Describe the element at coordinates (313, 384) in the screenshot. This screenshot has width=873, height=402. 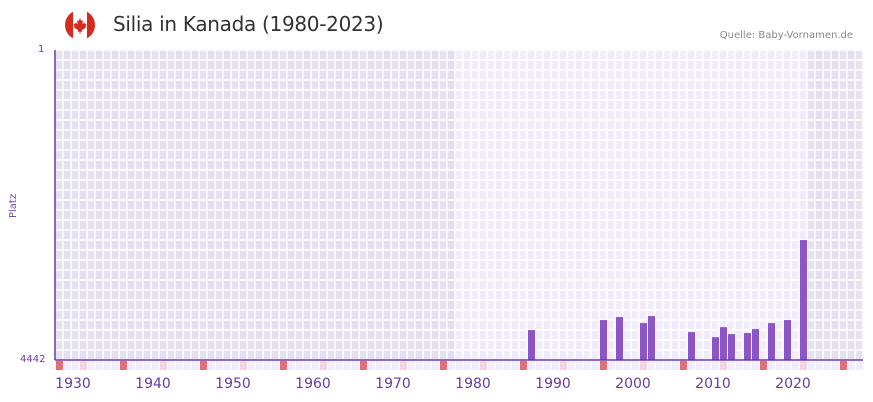
I see `x-tick-label: 1960` at that location.